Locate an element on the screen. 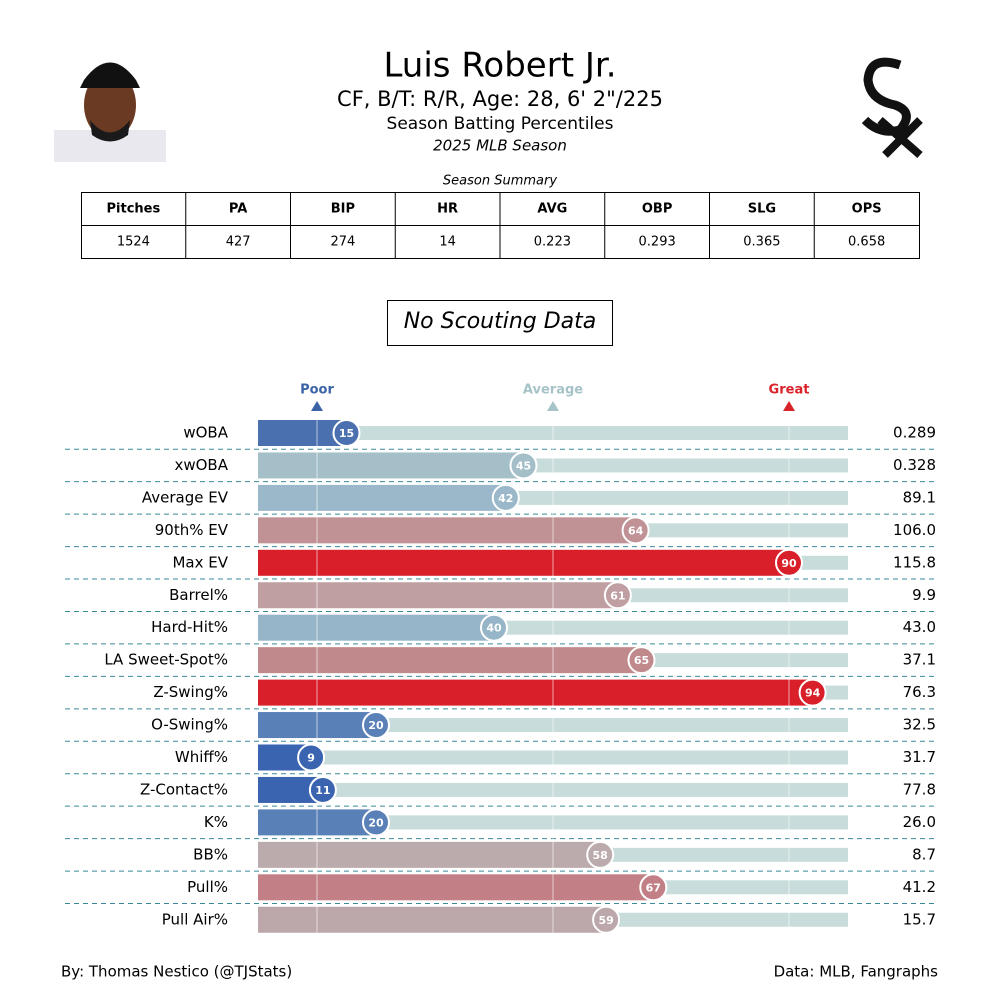 The height and width of the screenshot is (1000, 1000). stat-value: 76.3 is located at coordinates (919, 692).